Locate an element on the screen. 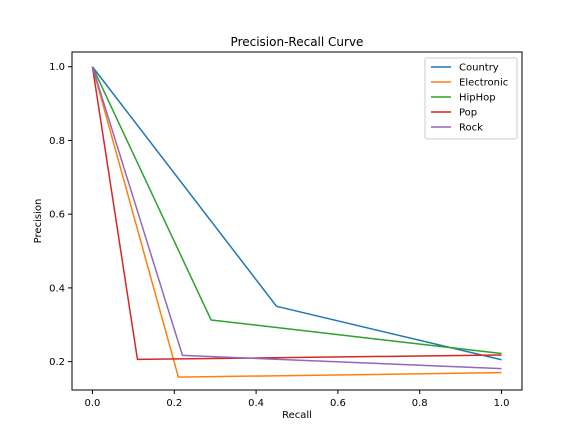 Image resolution: width=578 pixels, height=436 pixels. x-tick-label: 0.4 is located at coordinates (256, 403).